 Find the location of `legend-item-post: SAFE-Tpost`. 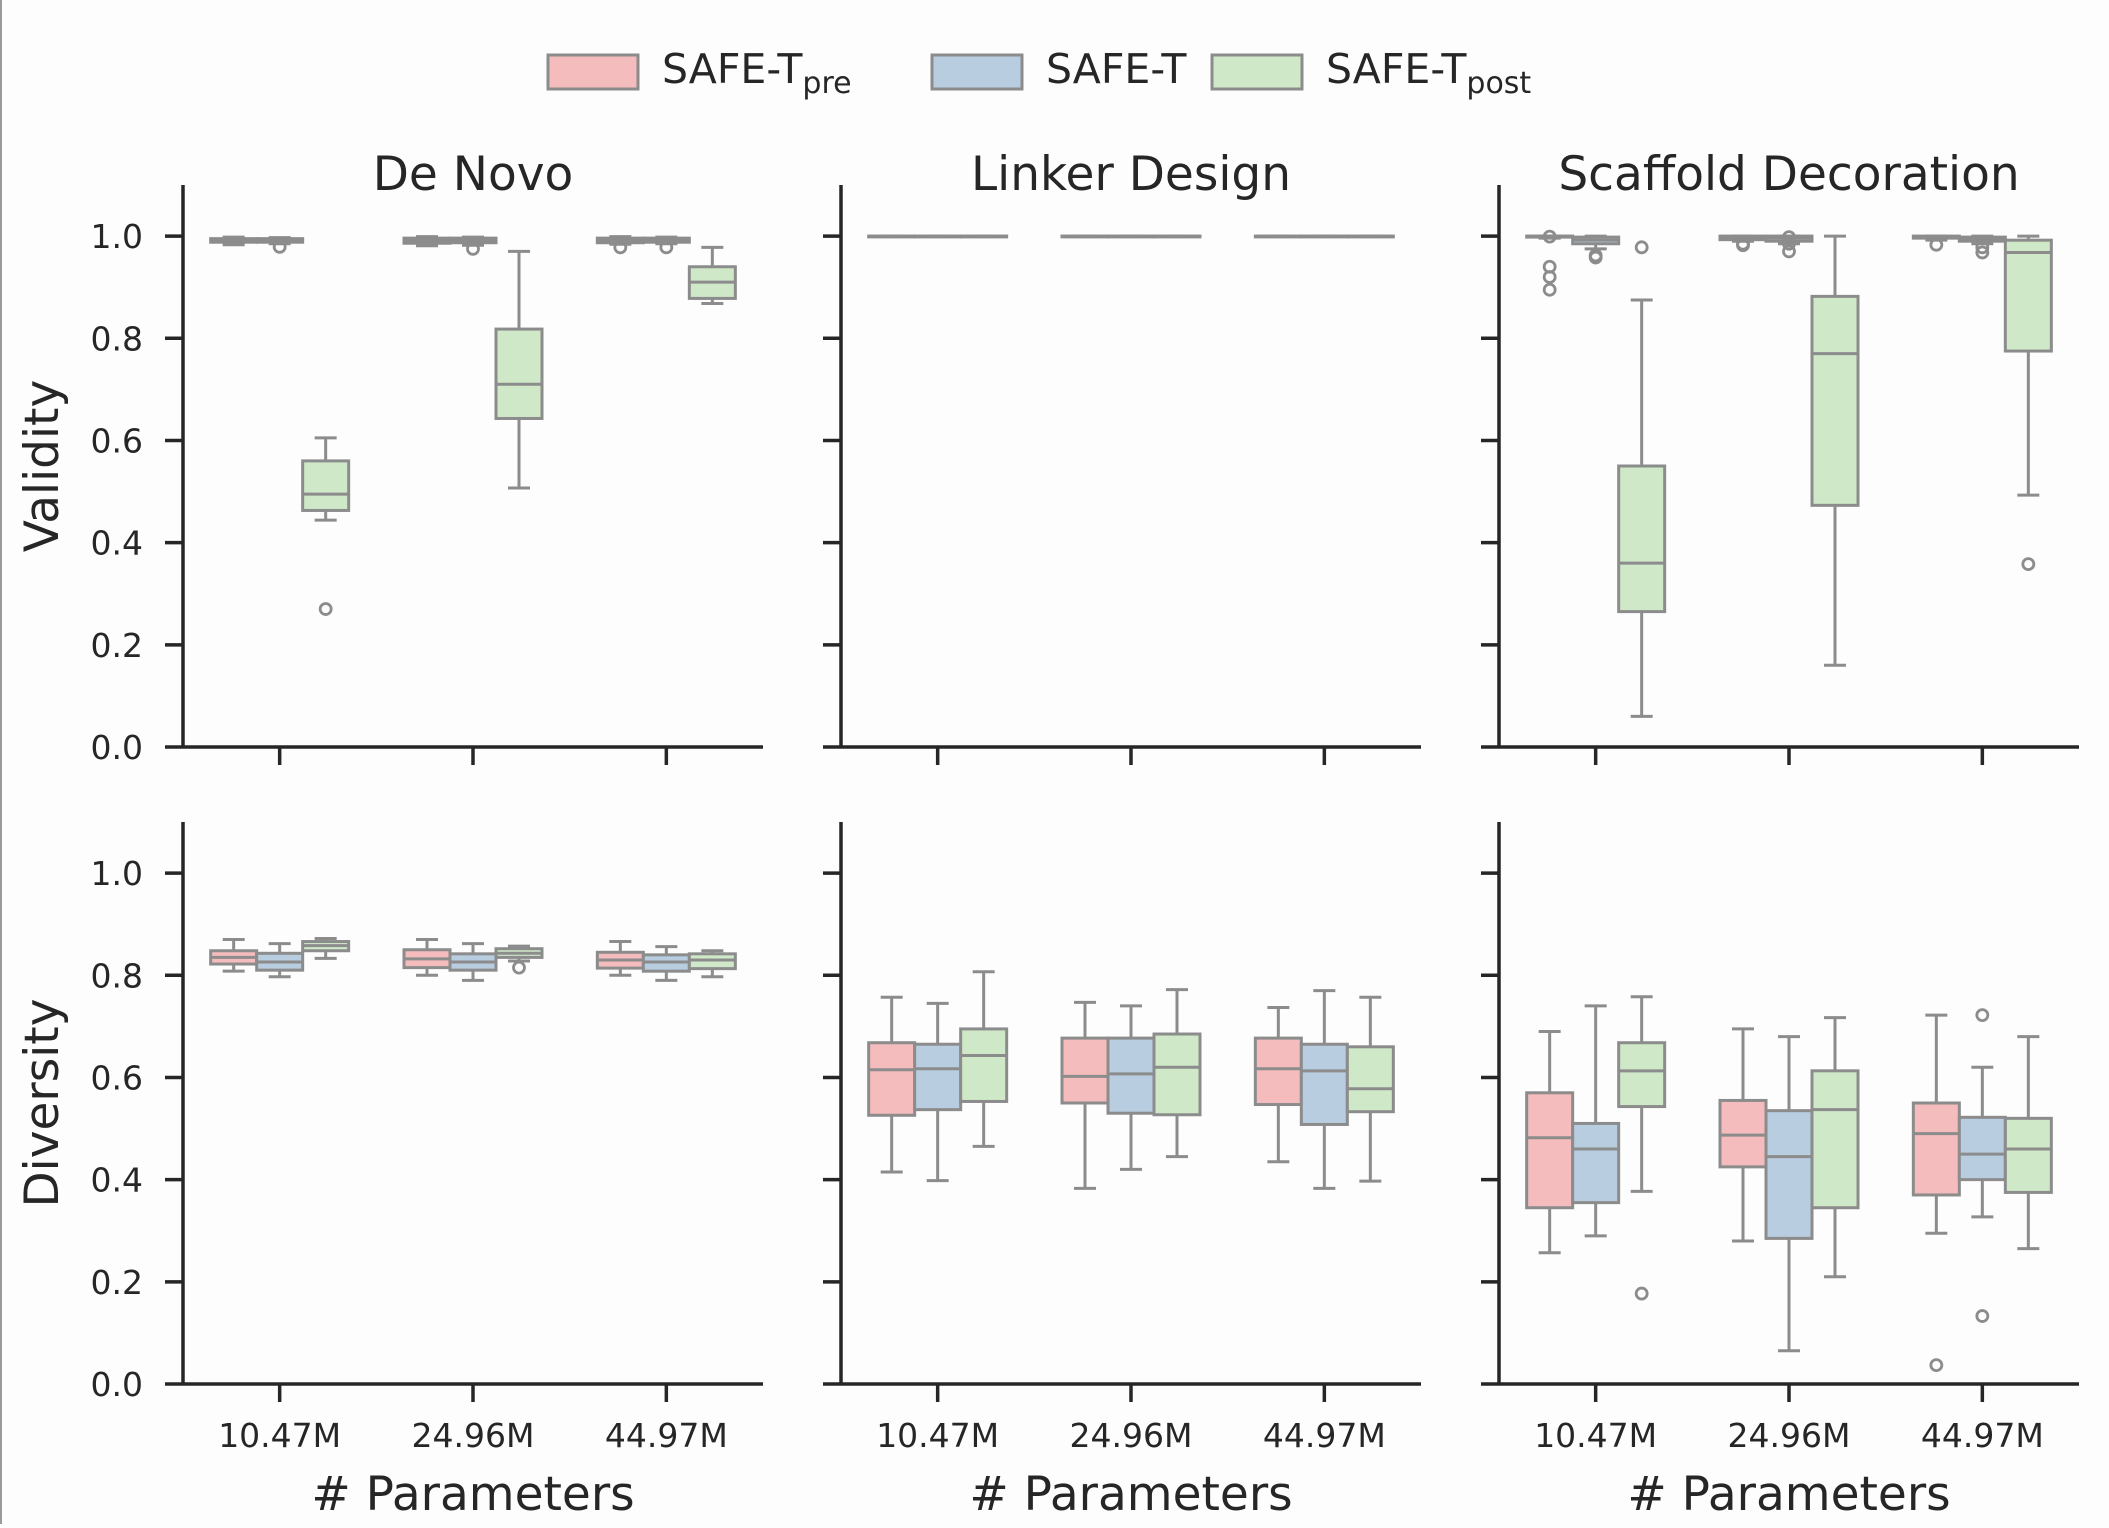

legend-item-post: SAFE-Tpost is located at coordinates (1370, 73).